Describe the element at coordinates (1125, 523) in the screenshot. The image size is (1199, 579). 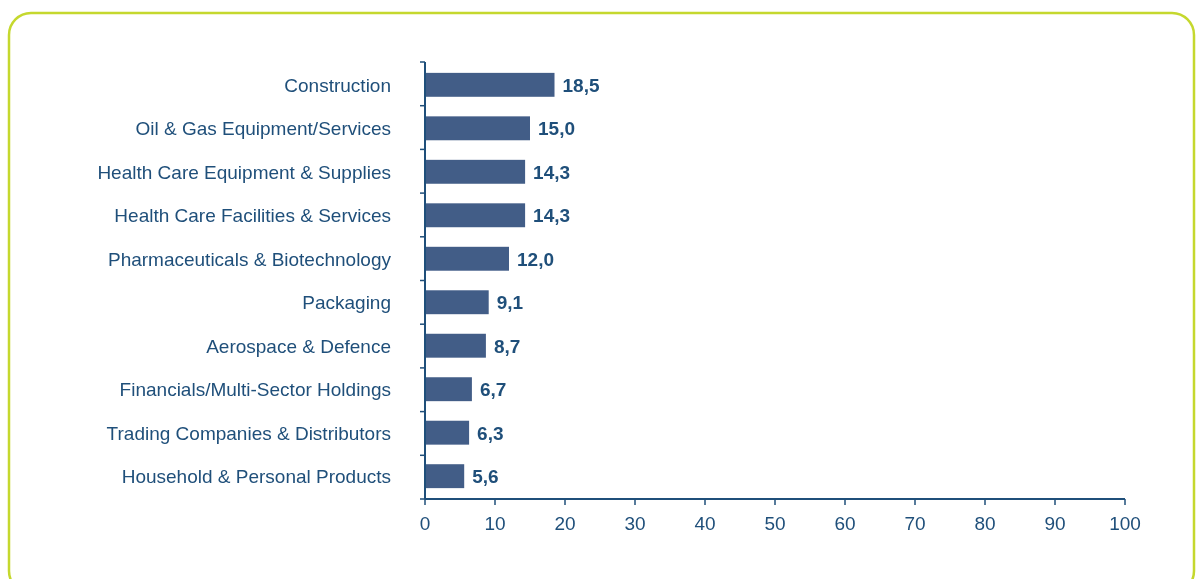
I see `x-tick-label: 100` at that location.